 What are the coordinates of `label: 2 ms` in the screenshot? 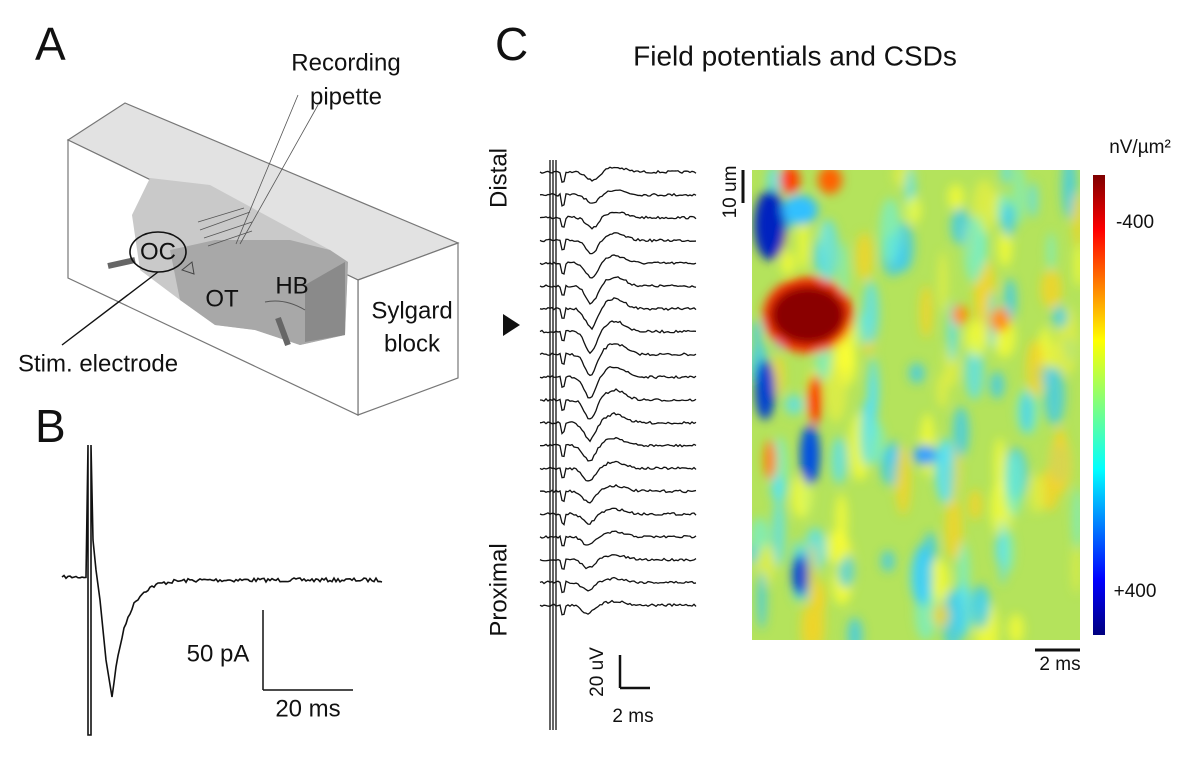 It's located at (1059, 664).